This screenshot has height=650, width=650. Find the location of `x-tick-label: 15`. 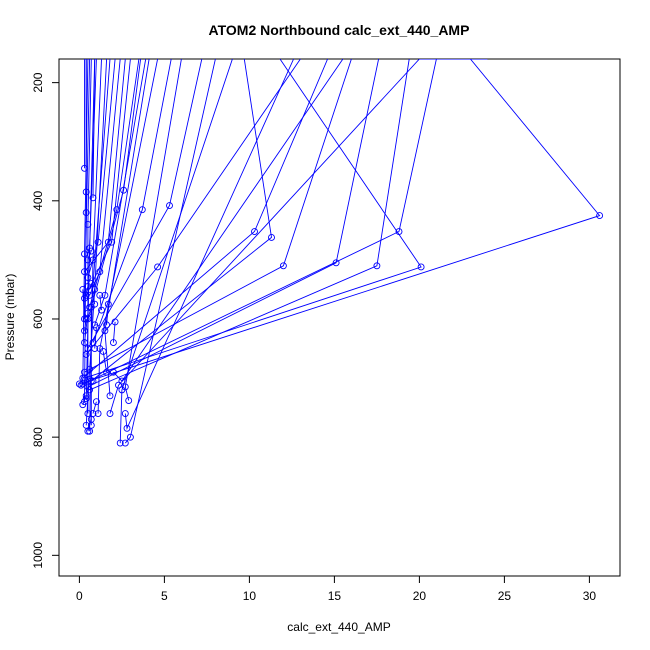

x-tick-label: 15 is located at coordinates (335, 596).